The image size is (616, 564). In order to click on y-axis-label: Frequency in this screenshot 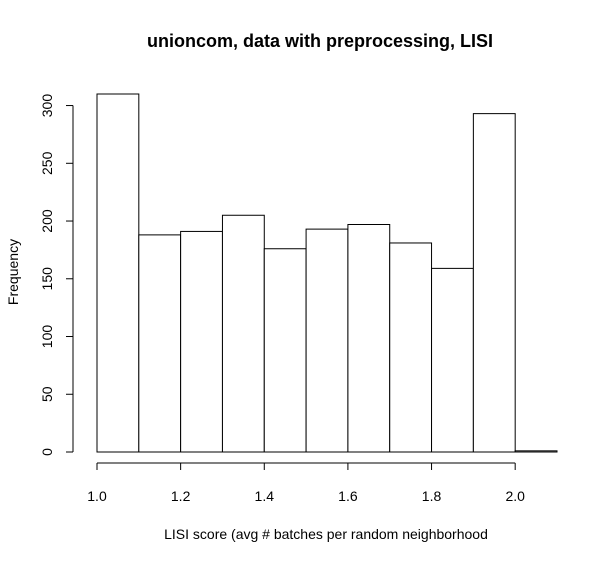, I will do `click(13, 272)`.